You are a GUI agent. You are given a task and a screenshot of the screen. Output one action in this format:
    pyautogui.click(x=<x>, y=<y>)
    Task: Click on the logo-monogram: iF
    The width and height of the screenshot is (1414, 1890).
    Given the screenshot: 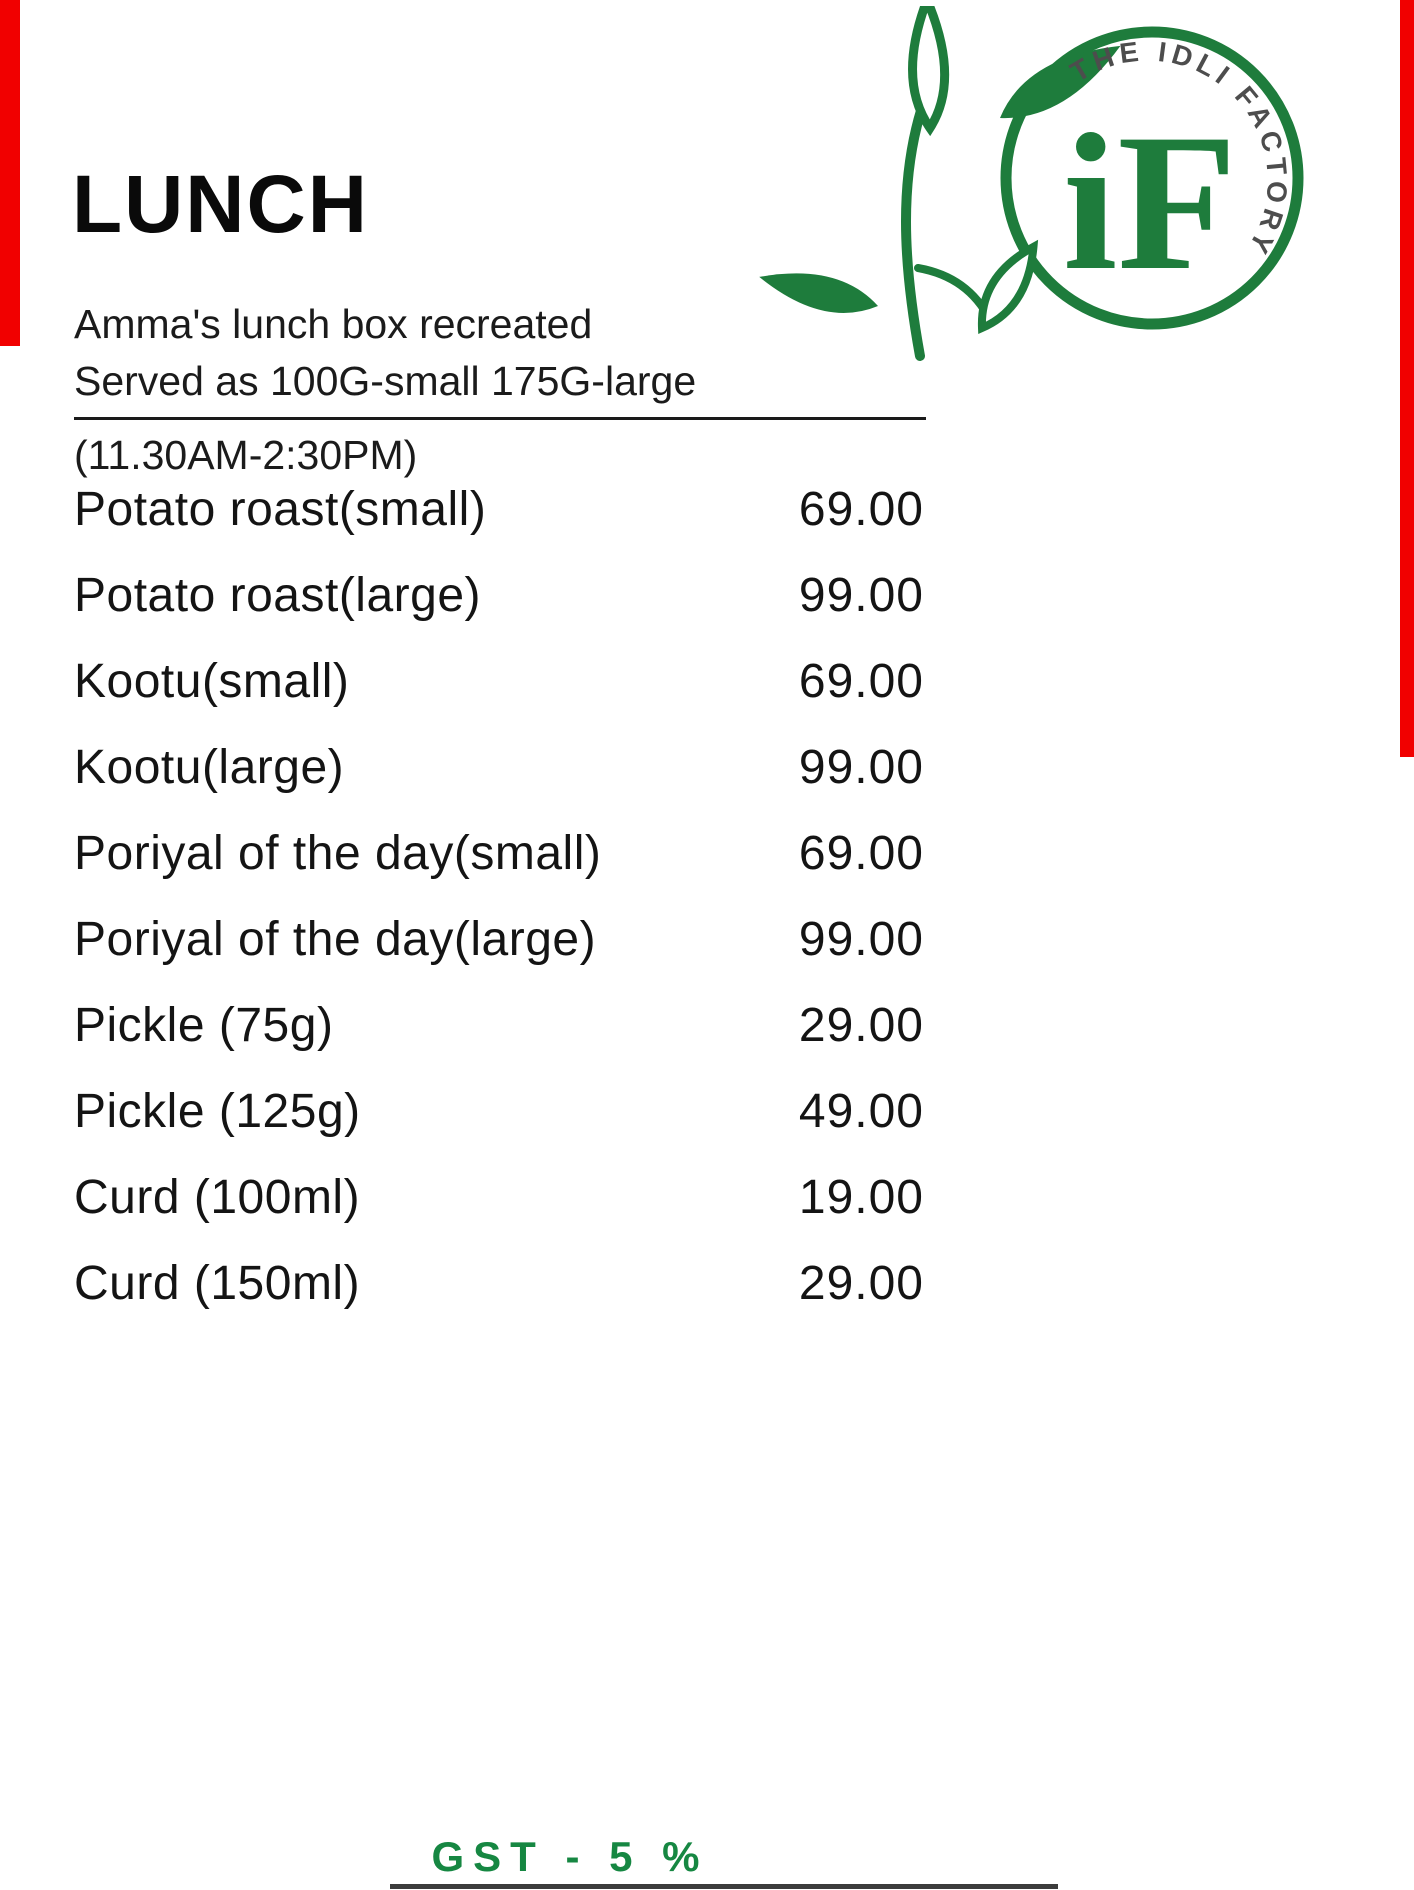 What is the action you would take?
    pyautogui.click(x=1150, y=202)
    